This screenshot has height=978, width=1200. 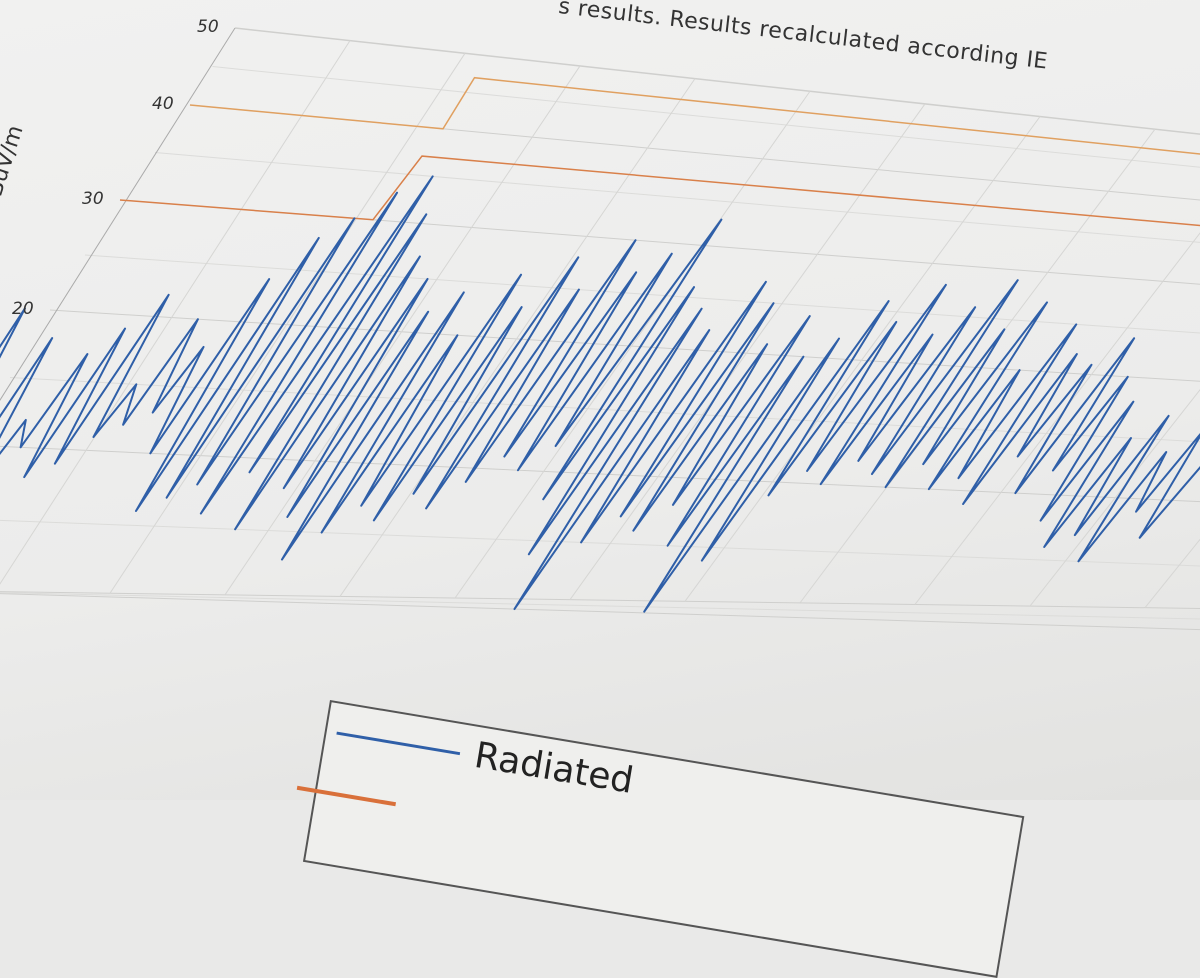 I want to click on y-ticks: 20 30 40 50, so click(x=115, y=168).